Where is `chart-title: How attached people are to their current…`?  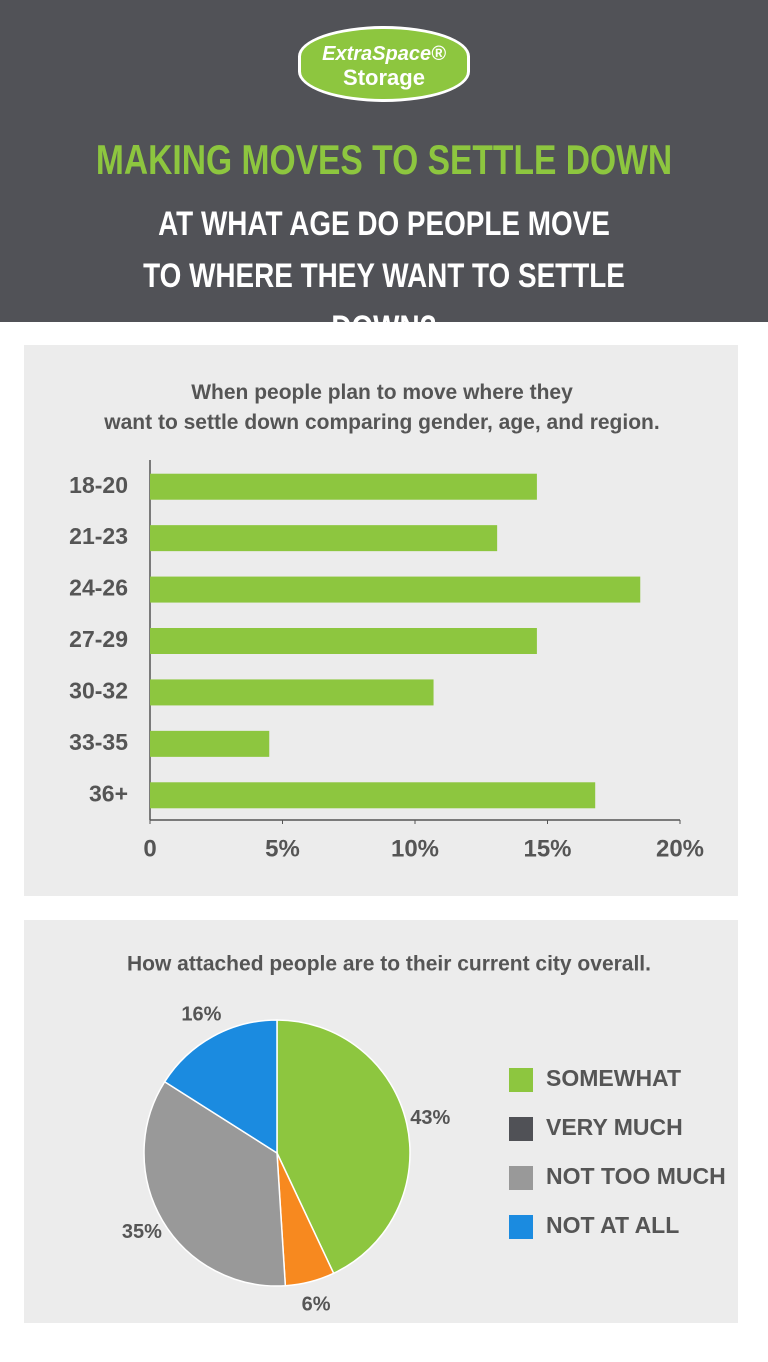
chart-title: How attached people are to their current… is located at coordinates (389, 964).